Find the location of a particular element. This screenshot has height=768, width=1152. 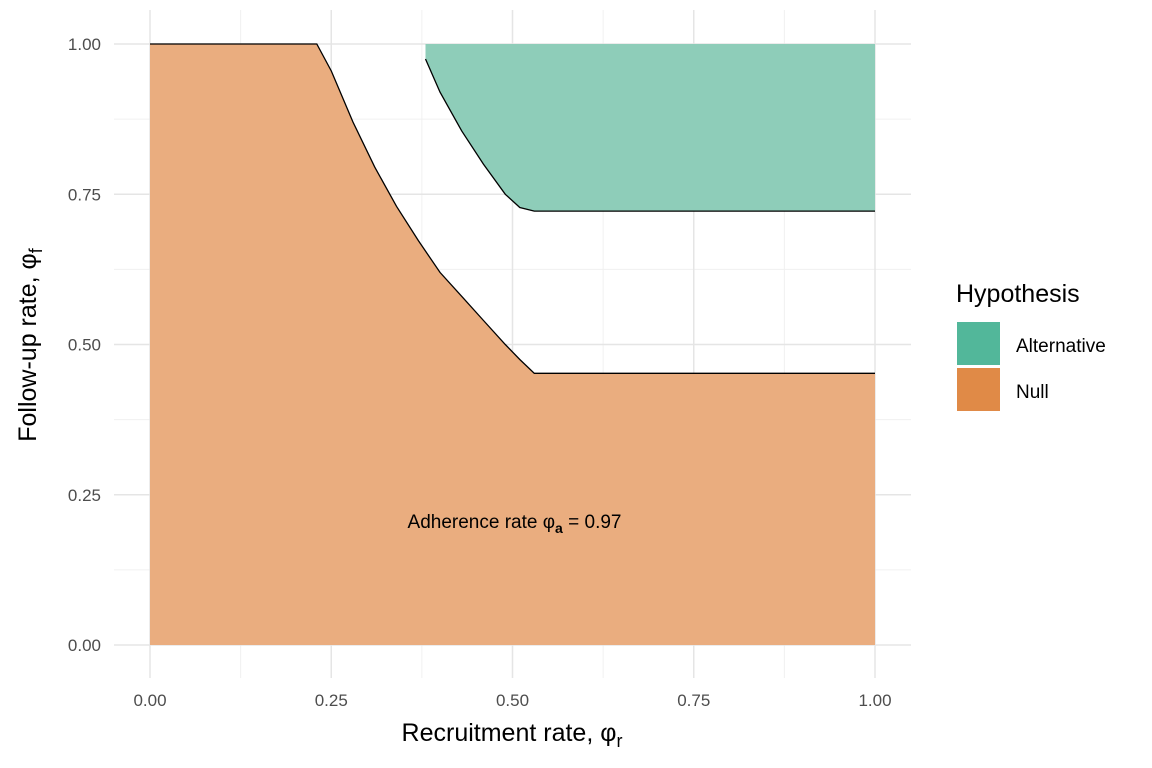

annotation-subscript: a is located at coordinates (559, 528).